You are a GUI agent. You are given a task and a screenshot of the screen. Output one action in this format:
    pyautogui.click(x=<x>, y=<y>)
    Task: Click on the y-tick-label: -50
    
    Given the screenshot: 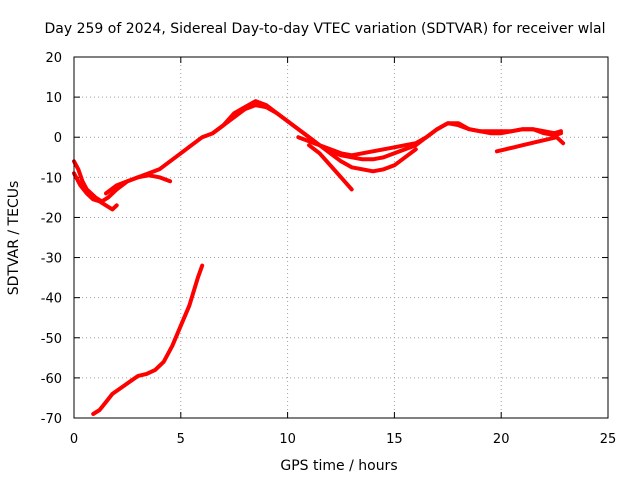 What is the action you would take?
    pyautogui.click(x=51, y=339)
    